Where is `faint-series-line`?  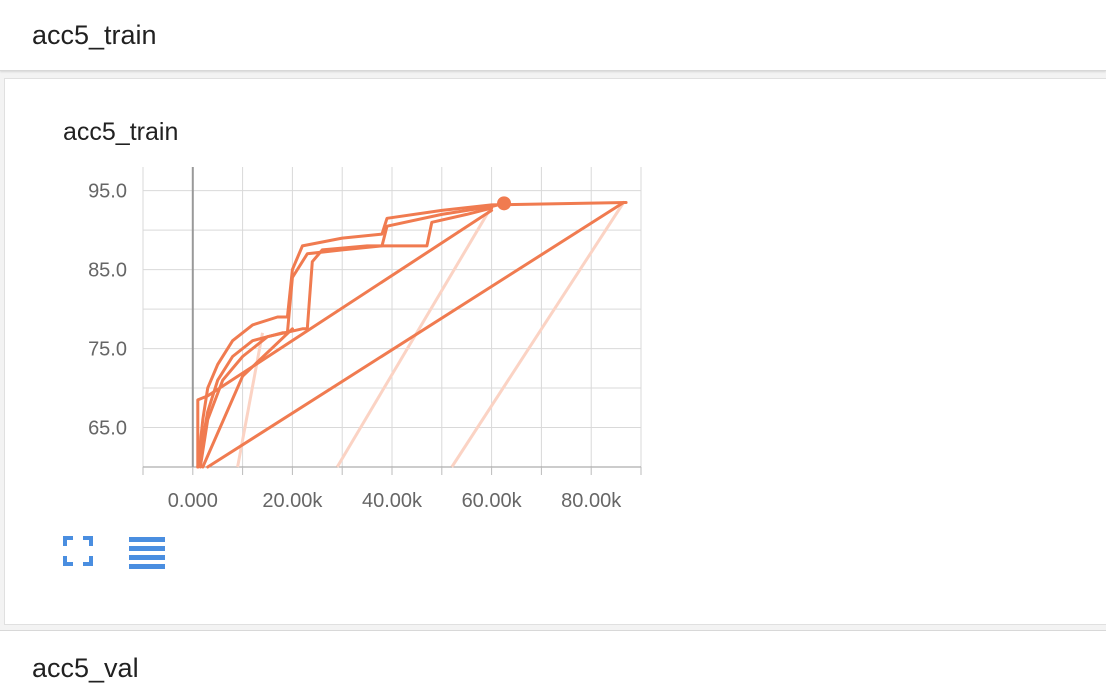 faint-series-line is located at coordinates (537, 334).